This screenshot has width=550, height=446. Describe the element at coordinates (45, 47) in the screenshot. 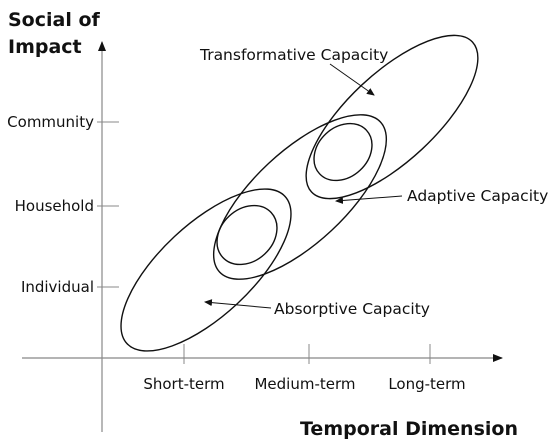

I see `y-axis-title-line2: Impact` at that location.